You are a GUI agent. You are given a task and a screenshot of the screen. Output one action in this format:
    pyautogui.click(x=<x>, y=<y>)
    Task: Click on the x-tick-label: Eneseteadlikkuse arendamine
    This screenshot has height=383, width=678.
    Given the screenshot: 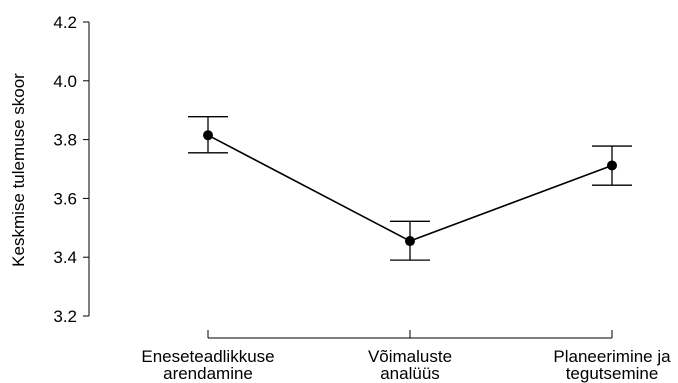 What is the action you would take?
    pyautogui.click(x=207, y=365)
    